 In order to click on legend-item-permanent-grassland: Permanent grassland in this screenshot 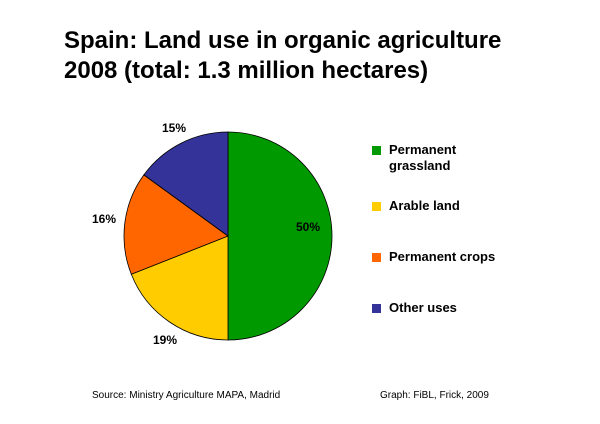, I will do `click(440, 158)`.